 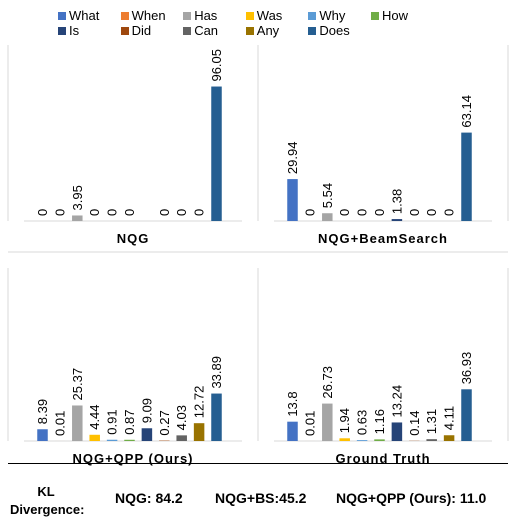 What do you see at coordinates (292, 158) in the screenshot?
I see `data-label: 29.94` at bounding box center [292, 158].